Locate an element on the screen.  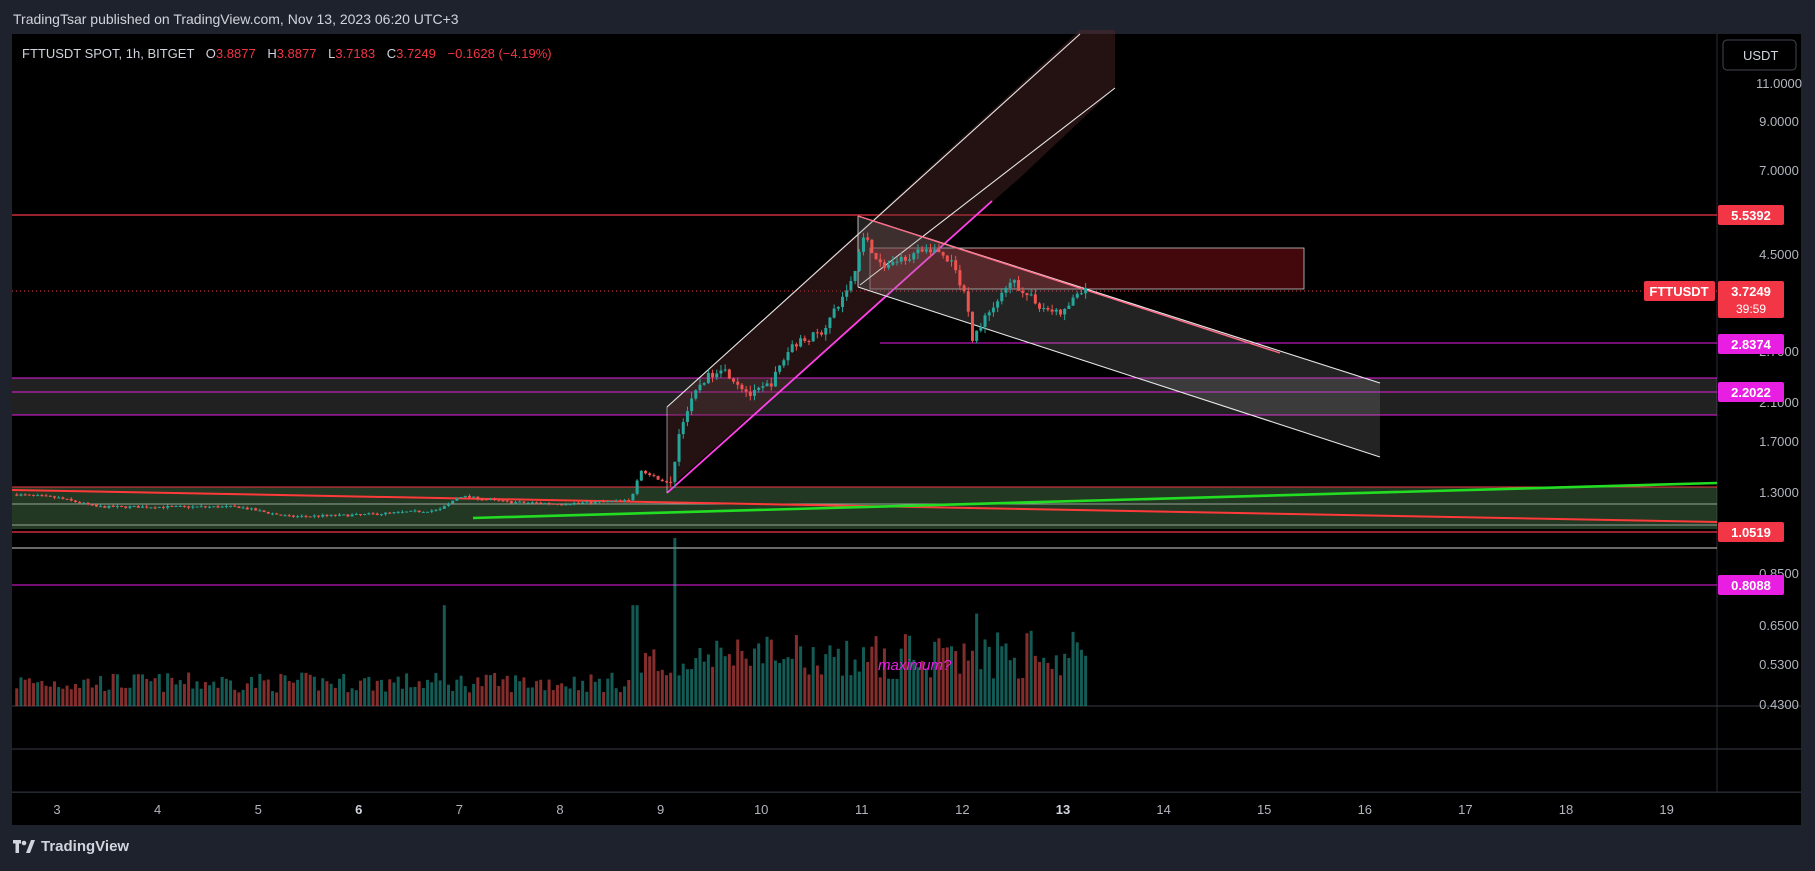
last-price-label: 3.7249 39:59 is located at coordinates (1751, 299).